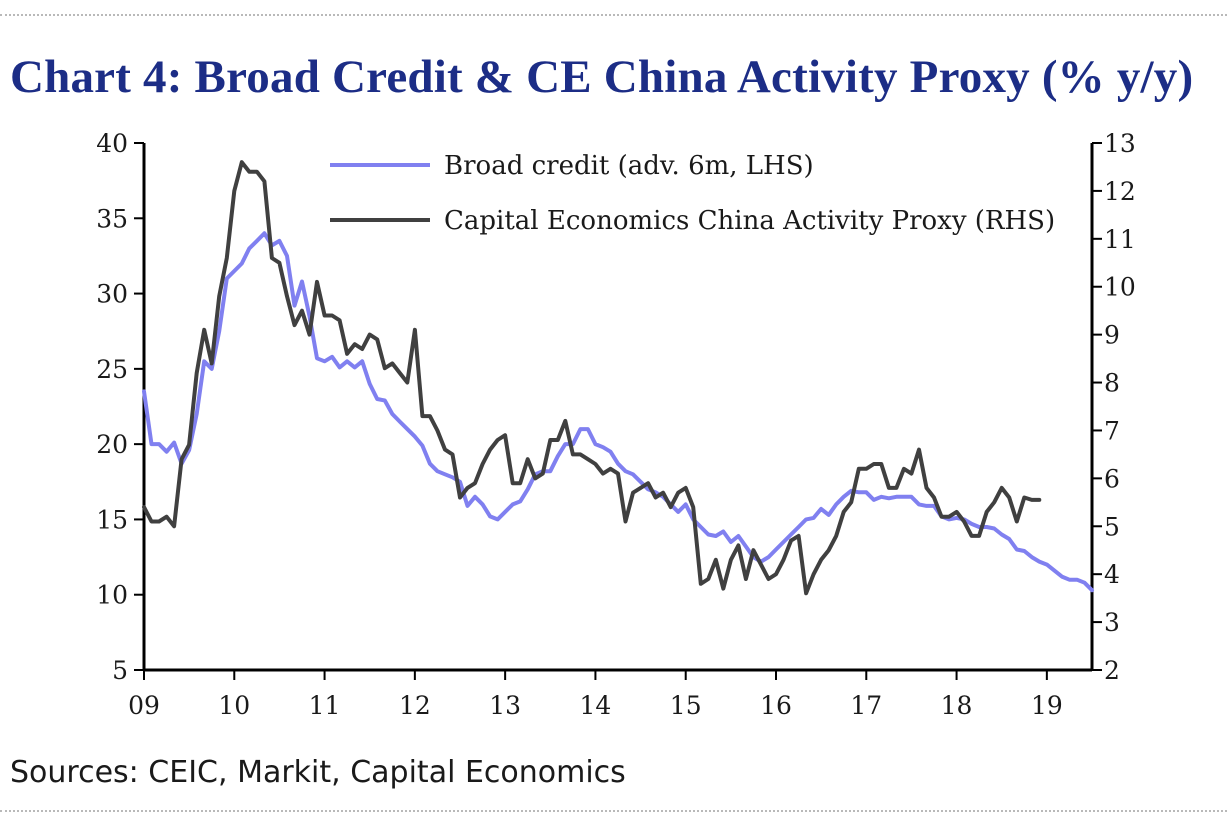 This screenshot has width=1227, height=825. Describe the element at coordinates (505, 705) in the screenshot. I see `x-tick-label: 13` at that location.